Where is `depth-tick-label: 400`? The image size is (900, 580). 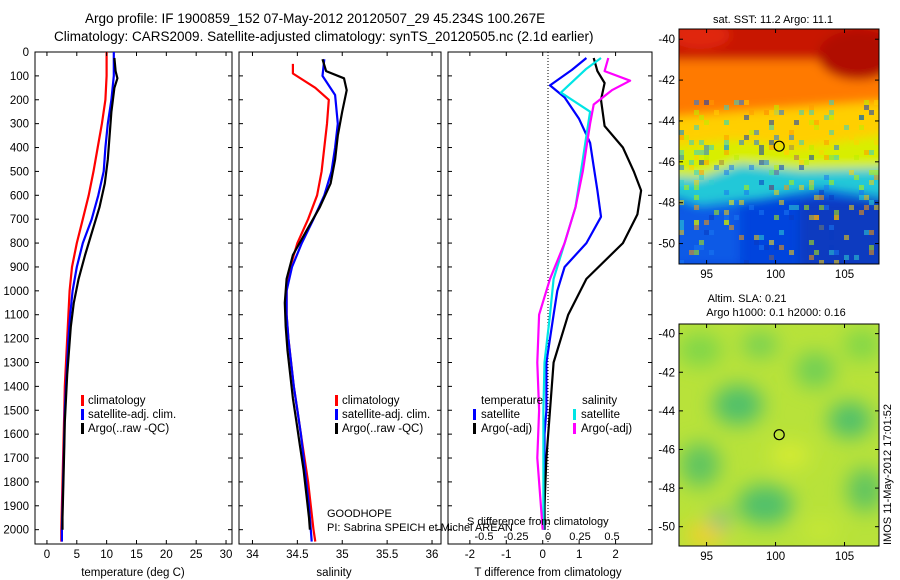
depth-tick-label: 400 is located at coordinates (19, 149).